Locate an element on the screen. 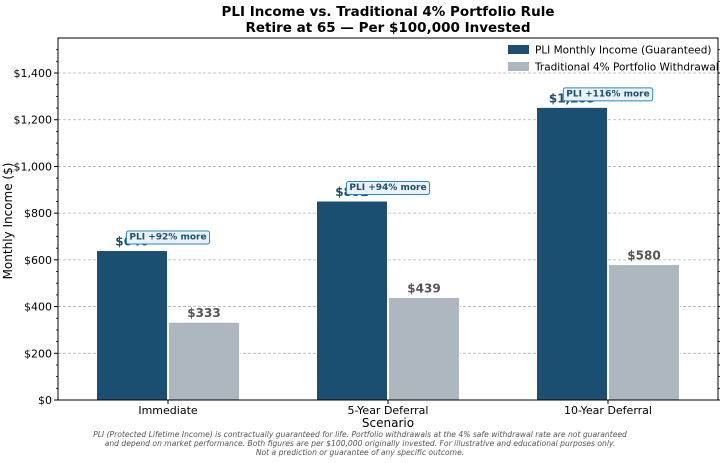 The width and height of the screenshot is (720, 463). bar-value-label: $439 is located at coordinates (423, 288).